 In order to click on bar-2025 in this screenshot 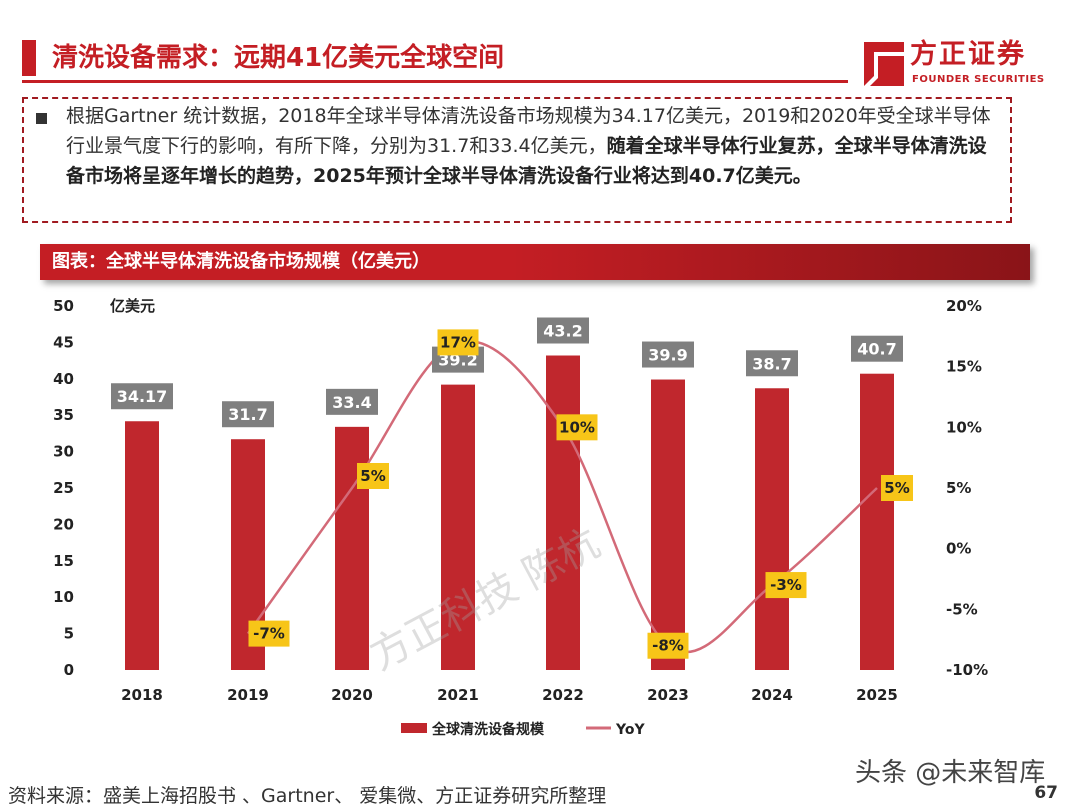, I will do `click(877, 521)`.